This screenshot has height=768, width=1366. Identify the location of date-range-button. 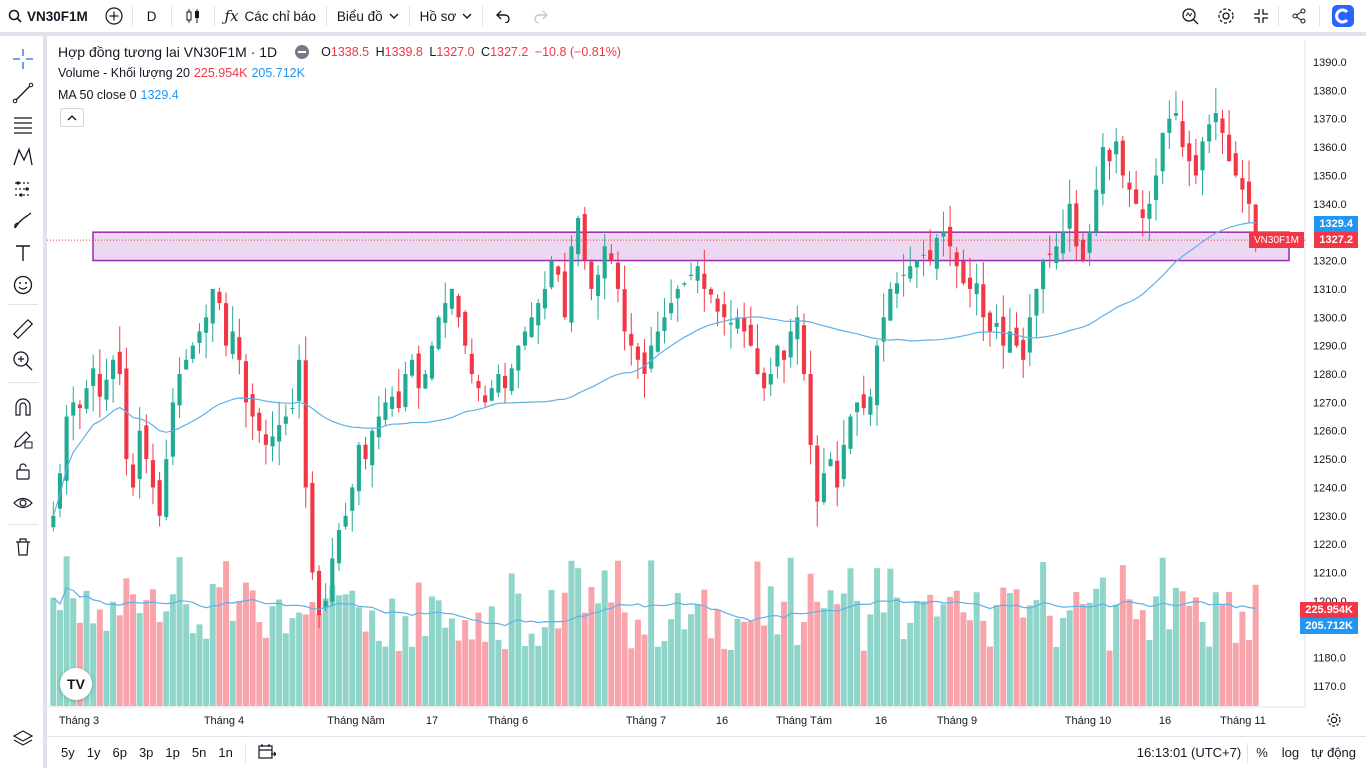
(267, 752).